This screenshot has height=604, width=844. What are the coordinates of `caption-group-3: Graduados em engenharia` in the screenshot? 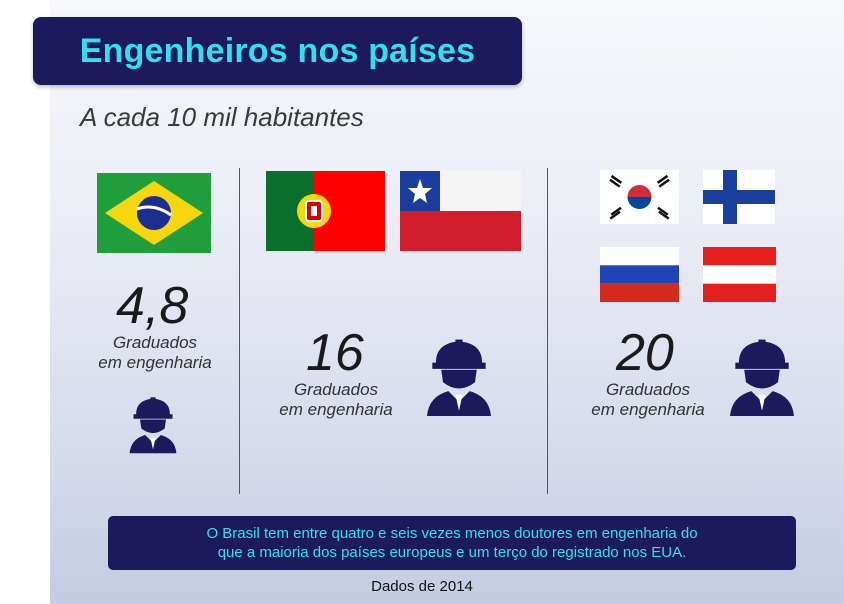 It's located at (648, 400).